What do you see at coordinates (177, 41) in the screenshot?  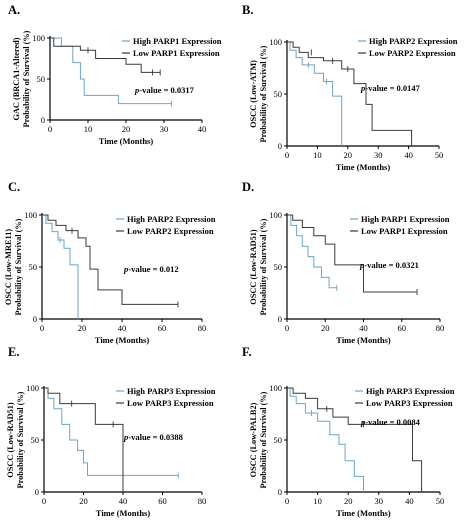 I see `legend-label: High PARP1 Expression` at bounding box center [177, 41].